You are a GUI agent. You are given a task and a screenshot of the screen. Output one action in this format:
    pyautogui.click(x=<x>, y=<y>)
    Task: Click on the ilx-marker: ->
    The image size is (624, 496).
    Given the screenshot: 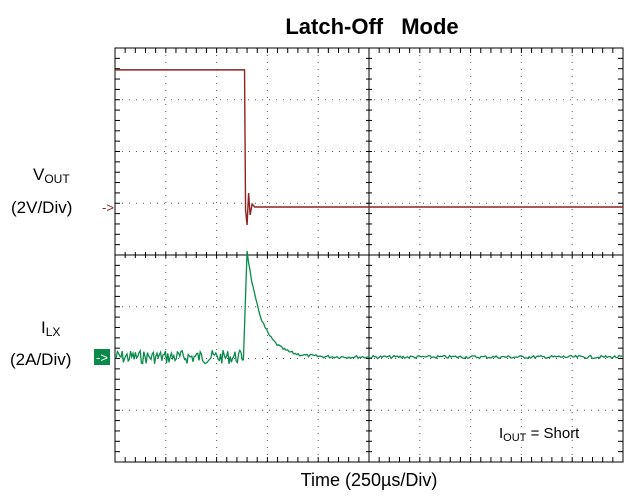 What is the action you would take?
    pyautogui.click(x=102, y=357)
    